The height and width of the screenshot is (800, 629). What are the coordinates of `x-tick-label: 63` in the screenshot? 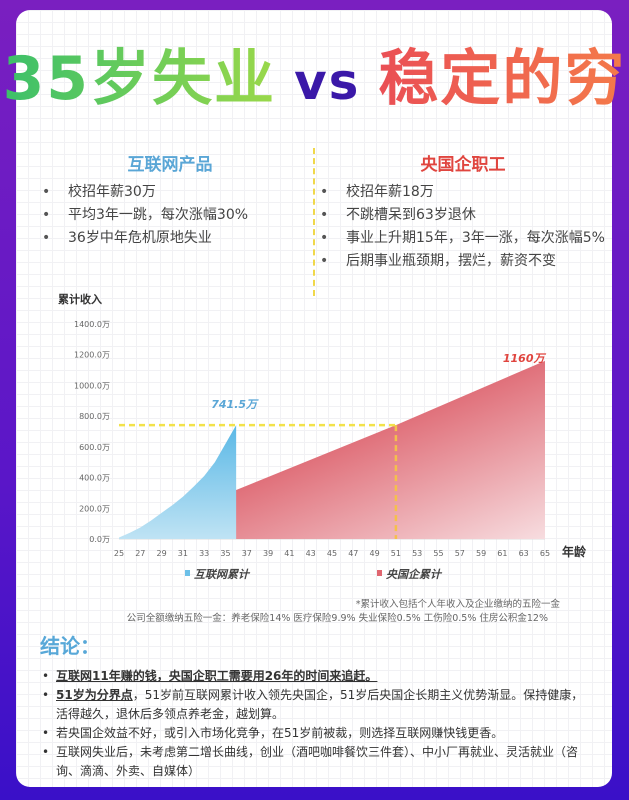 It's located at (524, 553).